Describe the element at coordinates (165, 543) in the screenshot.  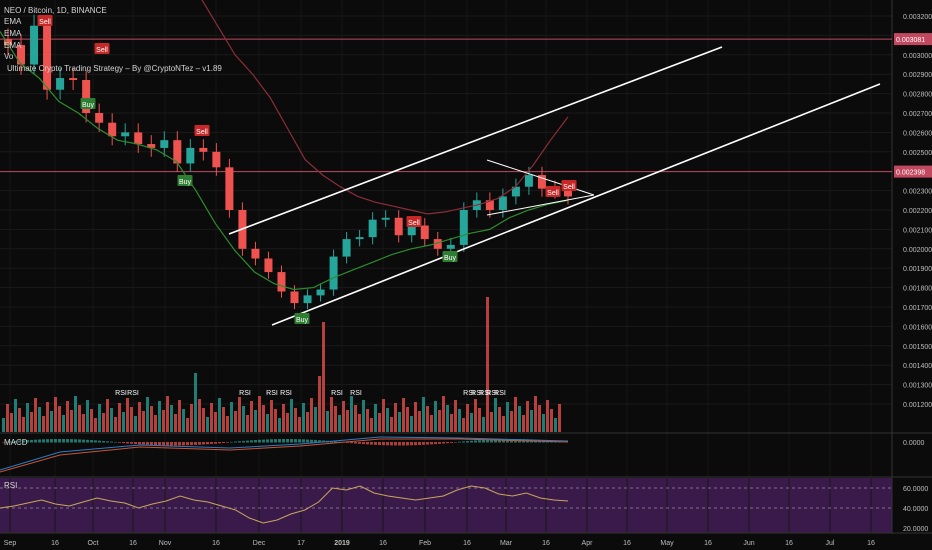
I see `x-tick-label: Nov` at that location.